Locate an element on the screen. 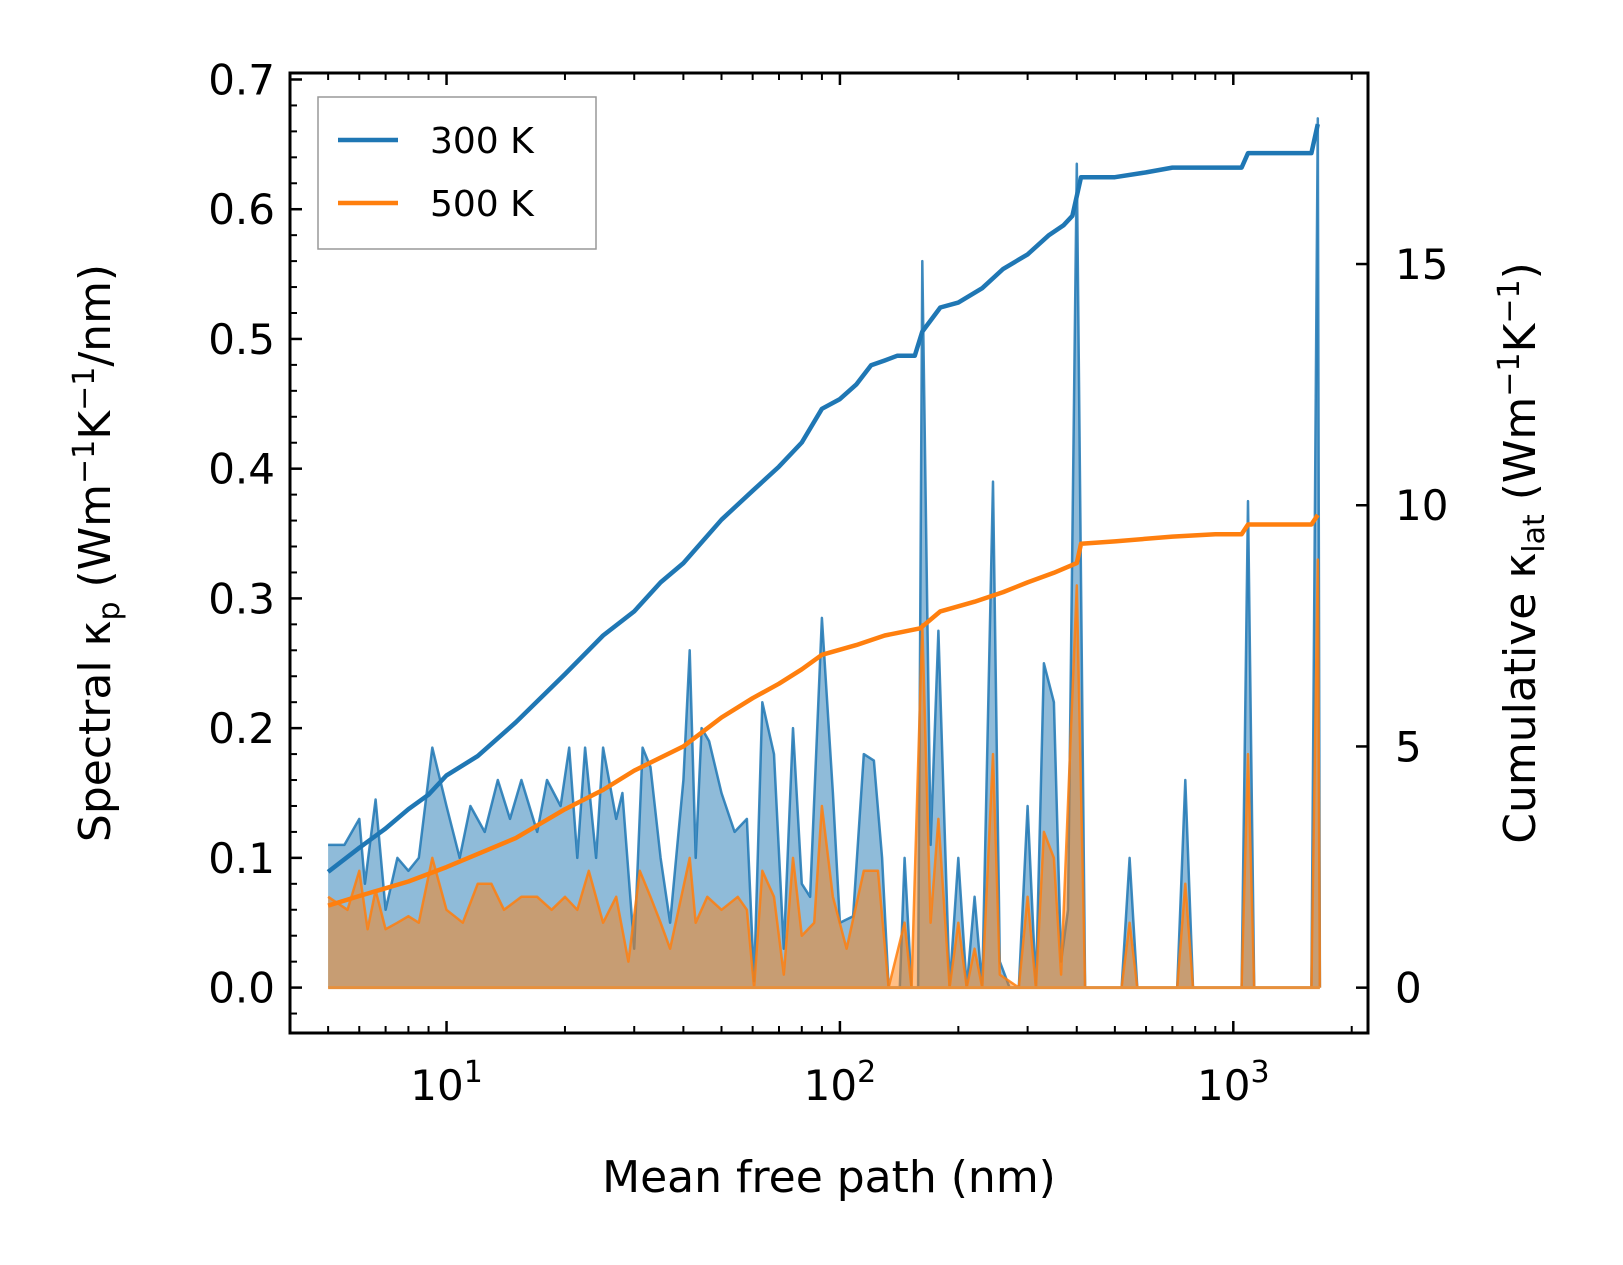 This screenshot has width=1623, height=1265. y-right-label-b: (Wm is located at coordinates (1520, 456).